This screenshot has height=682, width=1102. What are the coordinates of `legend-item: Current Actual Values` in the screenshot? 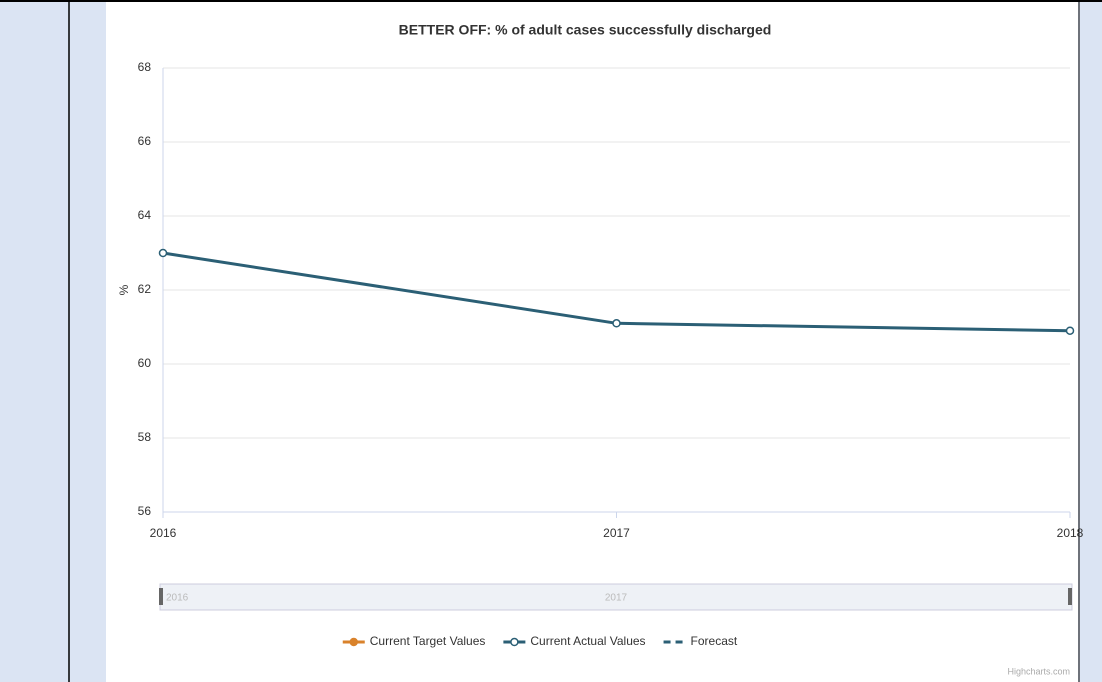 It's located at (574, 641).